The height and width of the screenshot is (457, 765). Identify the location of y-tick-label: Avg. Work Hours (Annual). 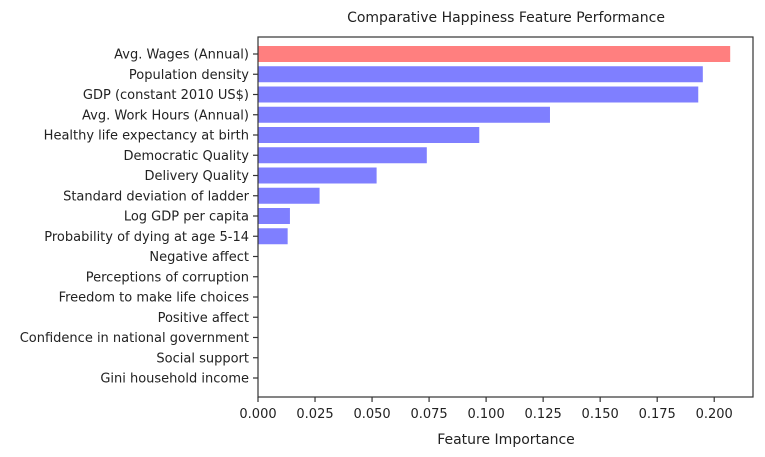
(165, 115).